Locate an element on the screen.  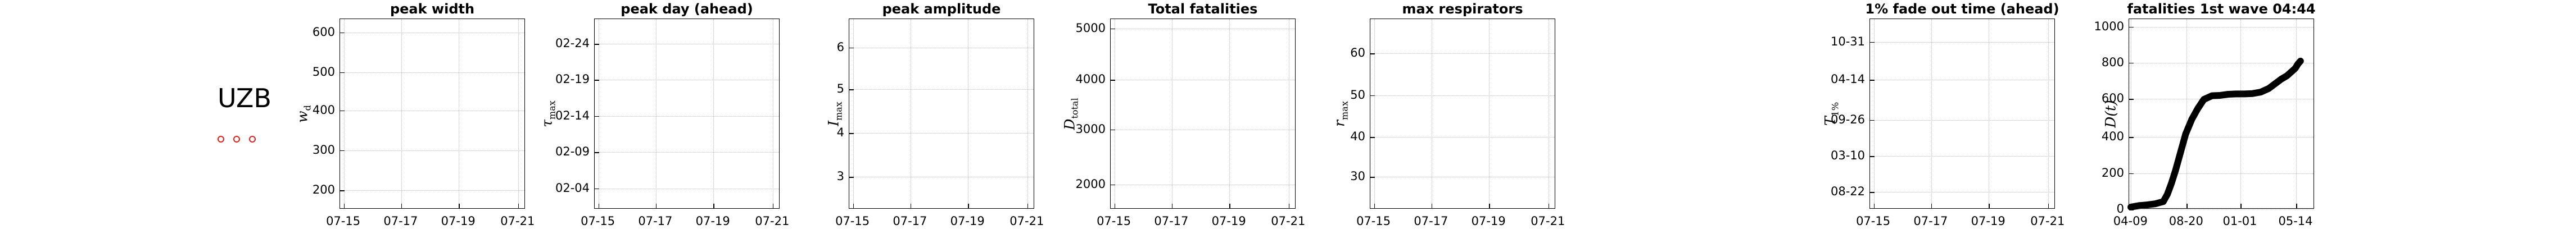
country-label: UZB is located at coordinates (244, 98).